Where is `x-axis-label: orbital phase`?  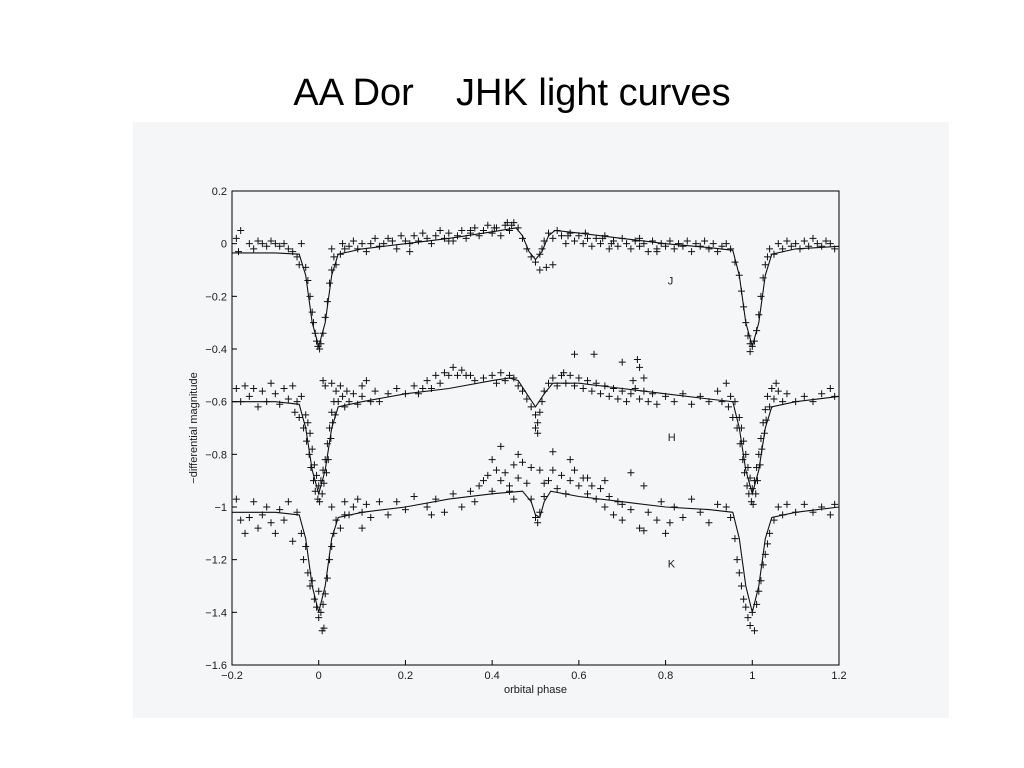 x-axis-label: orbital phase is located at coordinates (535, 690).